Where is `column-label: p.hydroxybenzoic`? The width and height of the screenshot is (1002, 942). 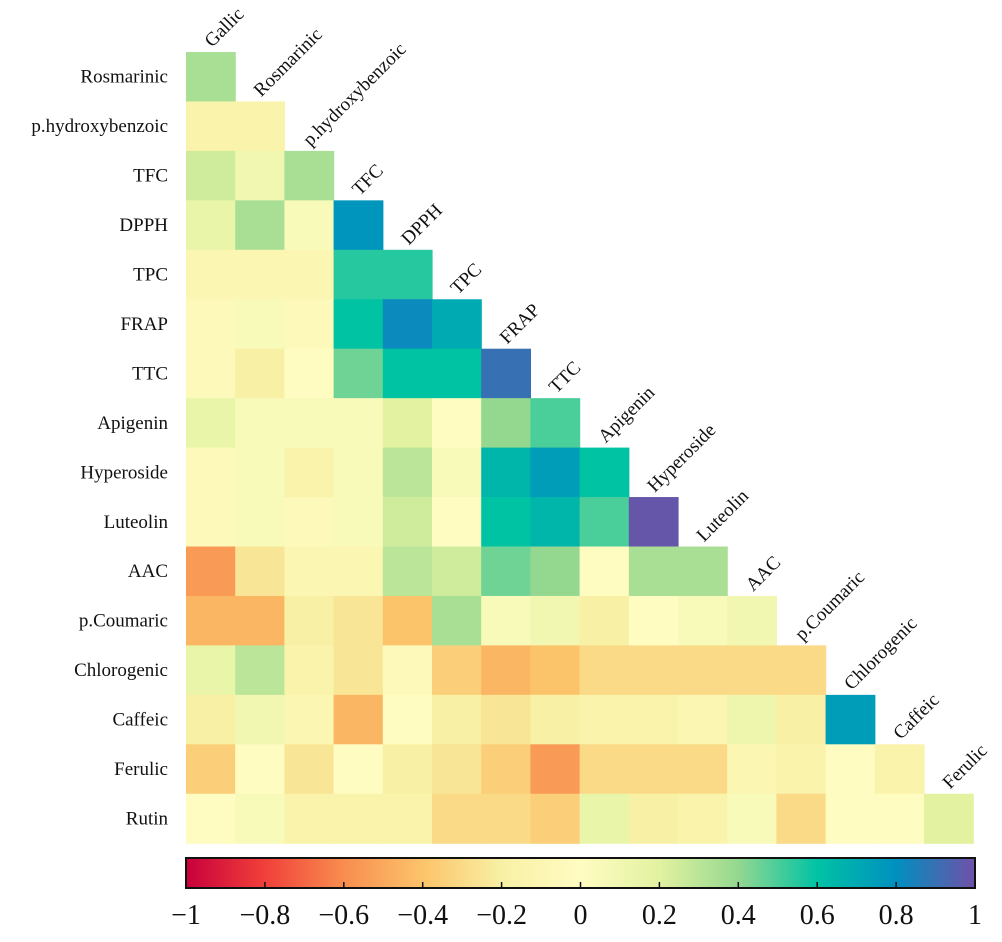
column-label: p.hydroxybenzoic is located at coordinates (354, 94).